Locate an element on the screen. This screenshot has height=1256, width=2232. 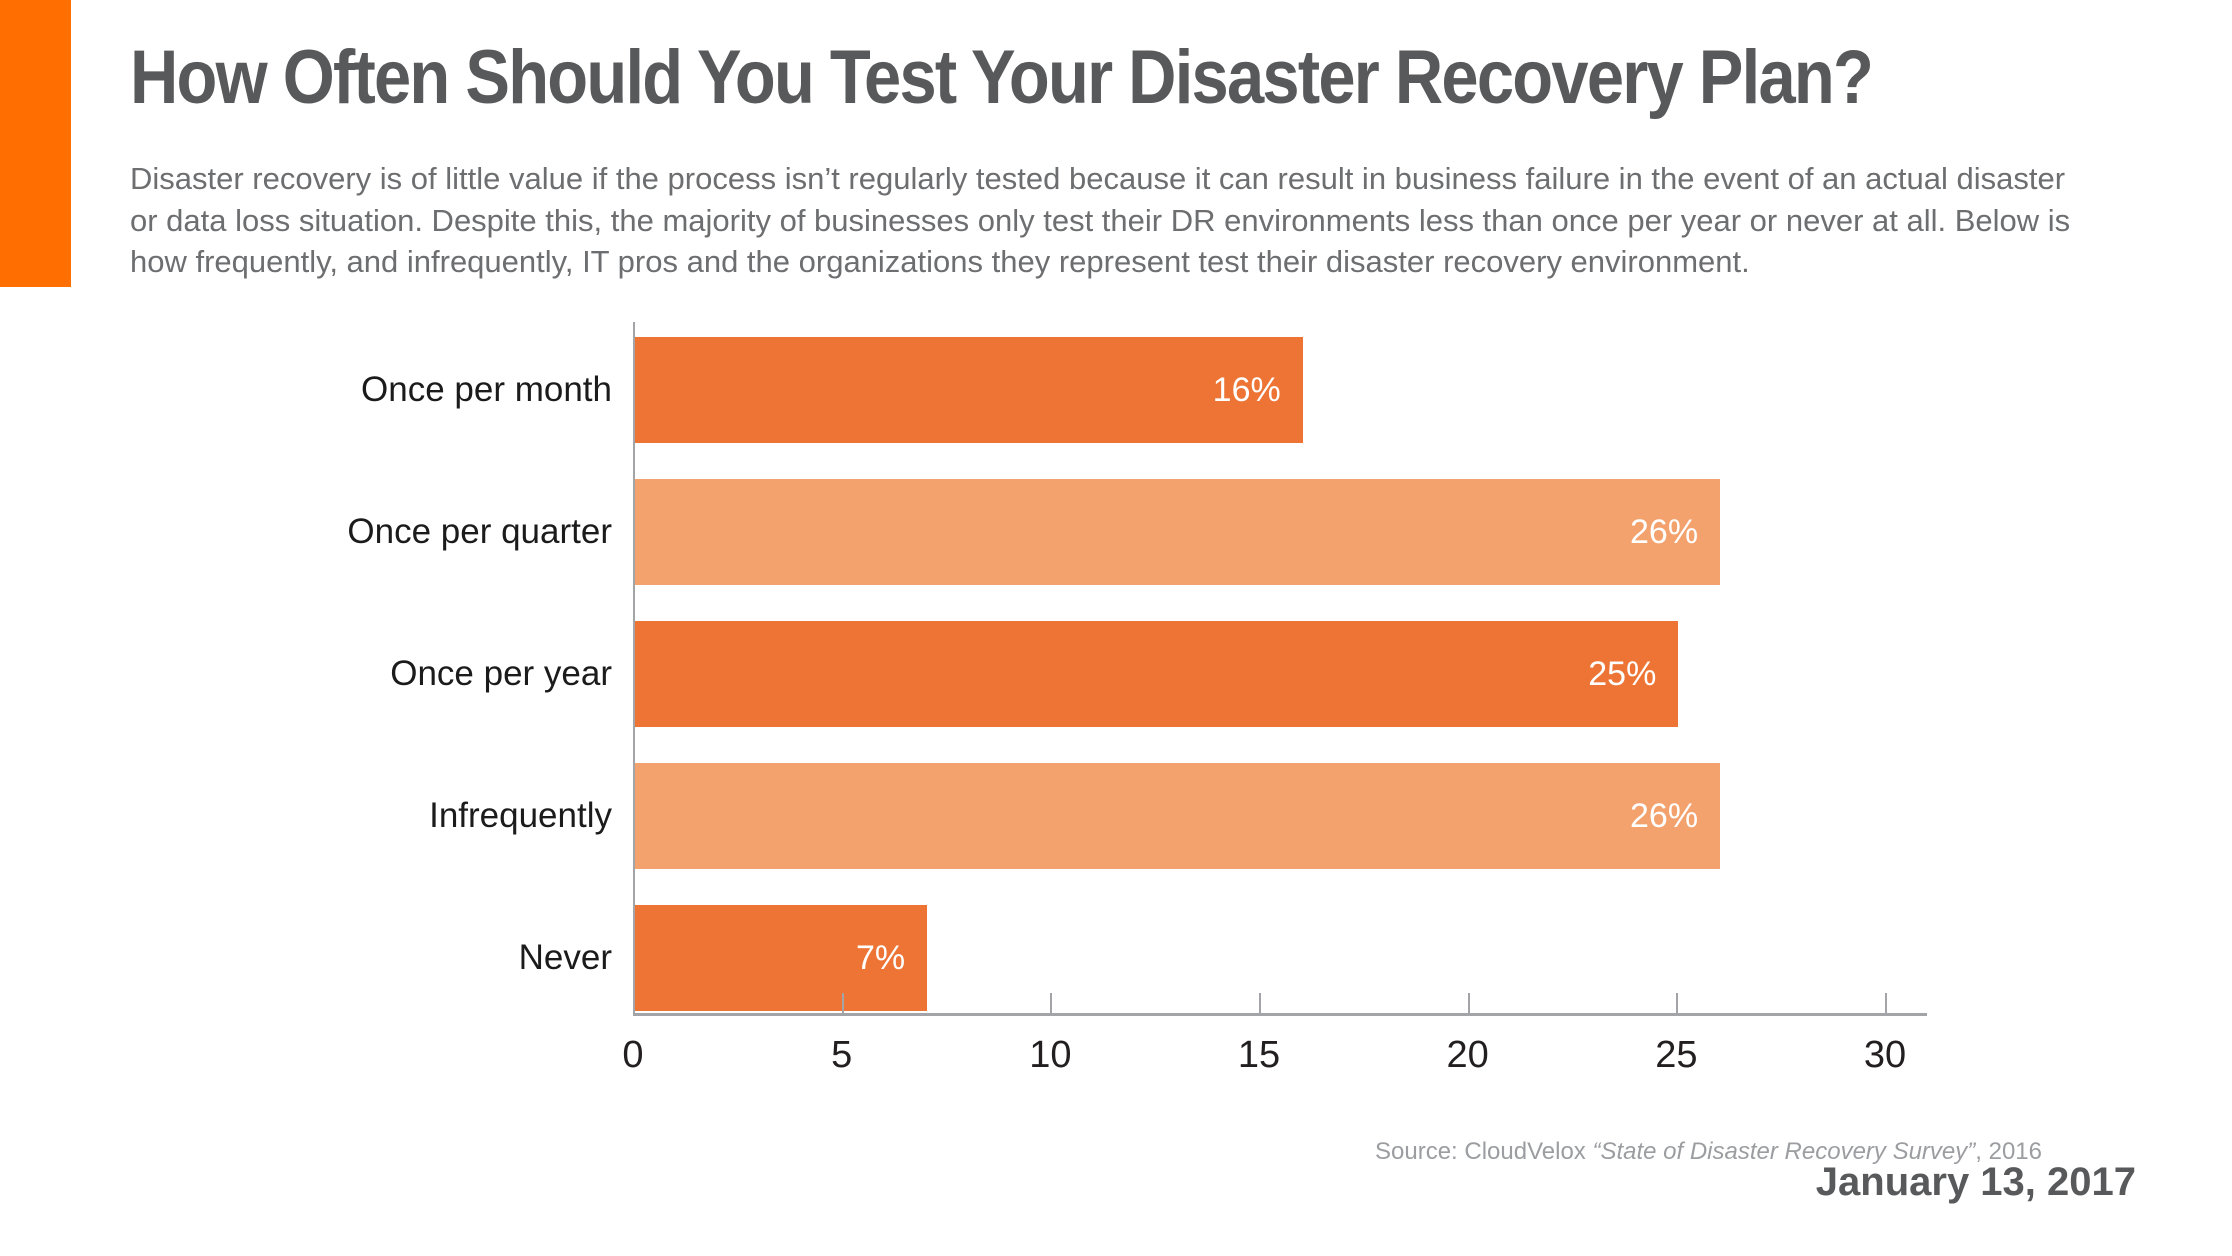
bar-value-once-per-quarter: 26% is located at coordinates (1664, 531).